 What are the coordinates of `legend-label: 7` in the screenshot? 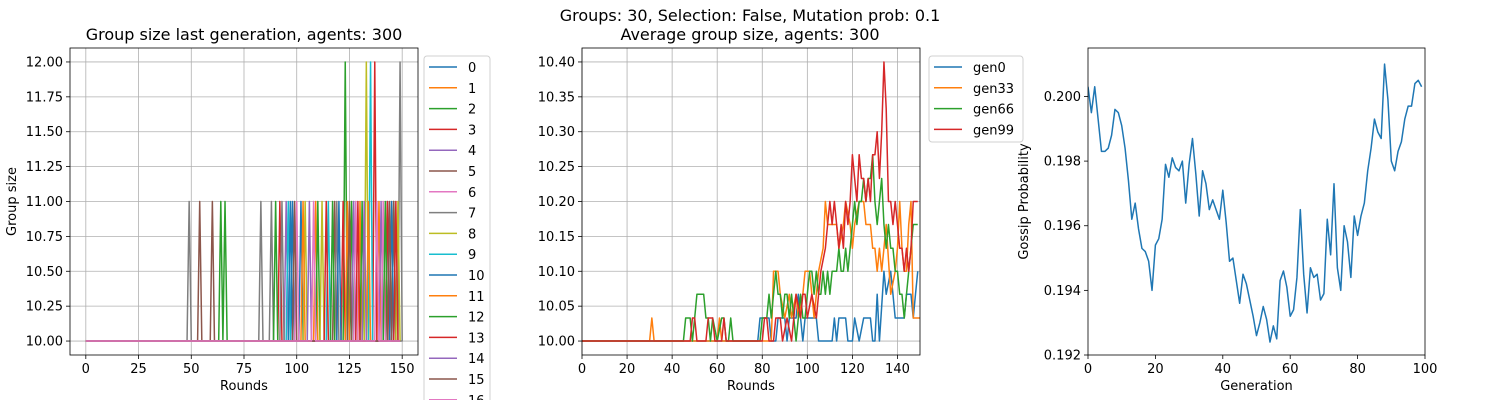 It's located at (472, 214).